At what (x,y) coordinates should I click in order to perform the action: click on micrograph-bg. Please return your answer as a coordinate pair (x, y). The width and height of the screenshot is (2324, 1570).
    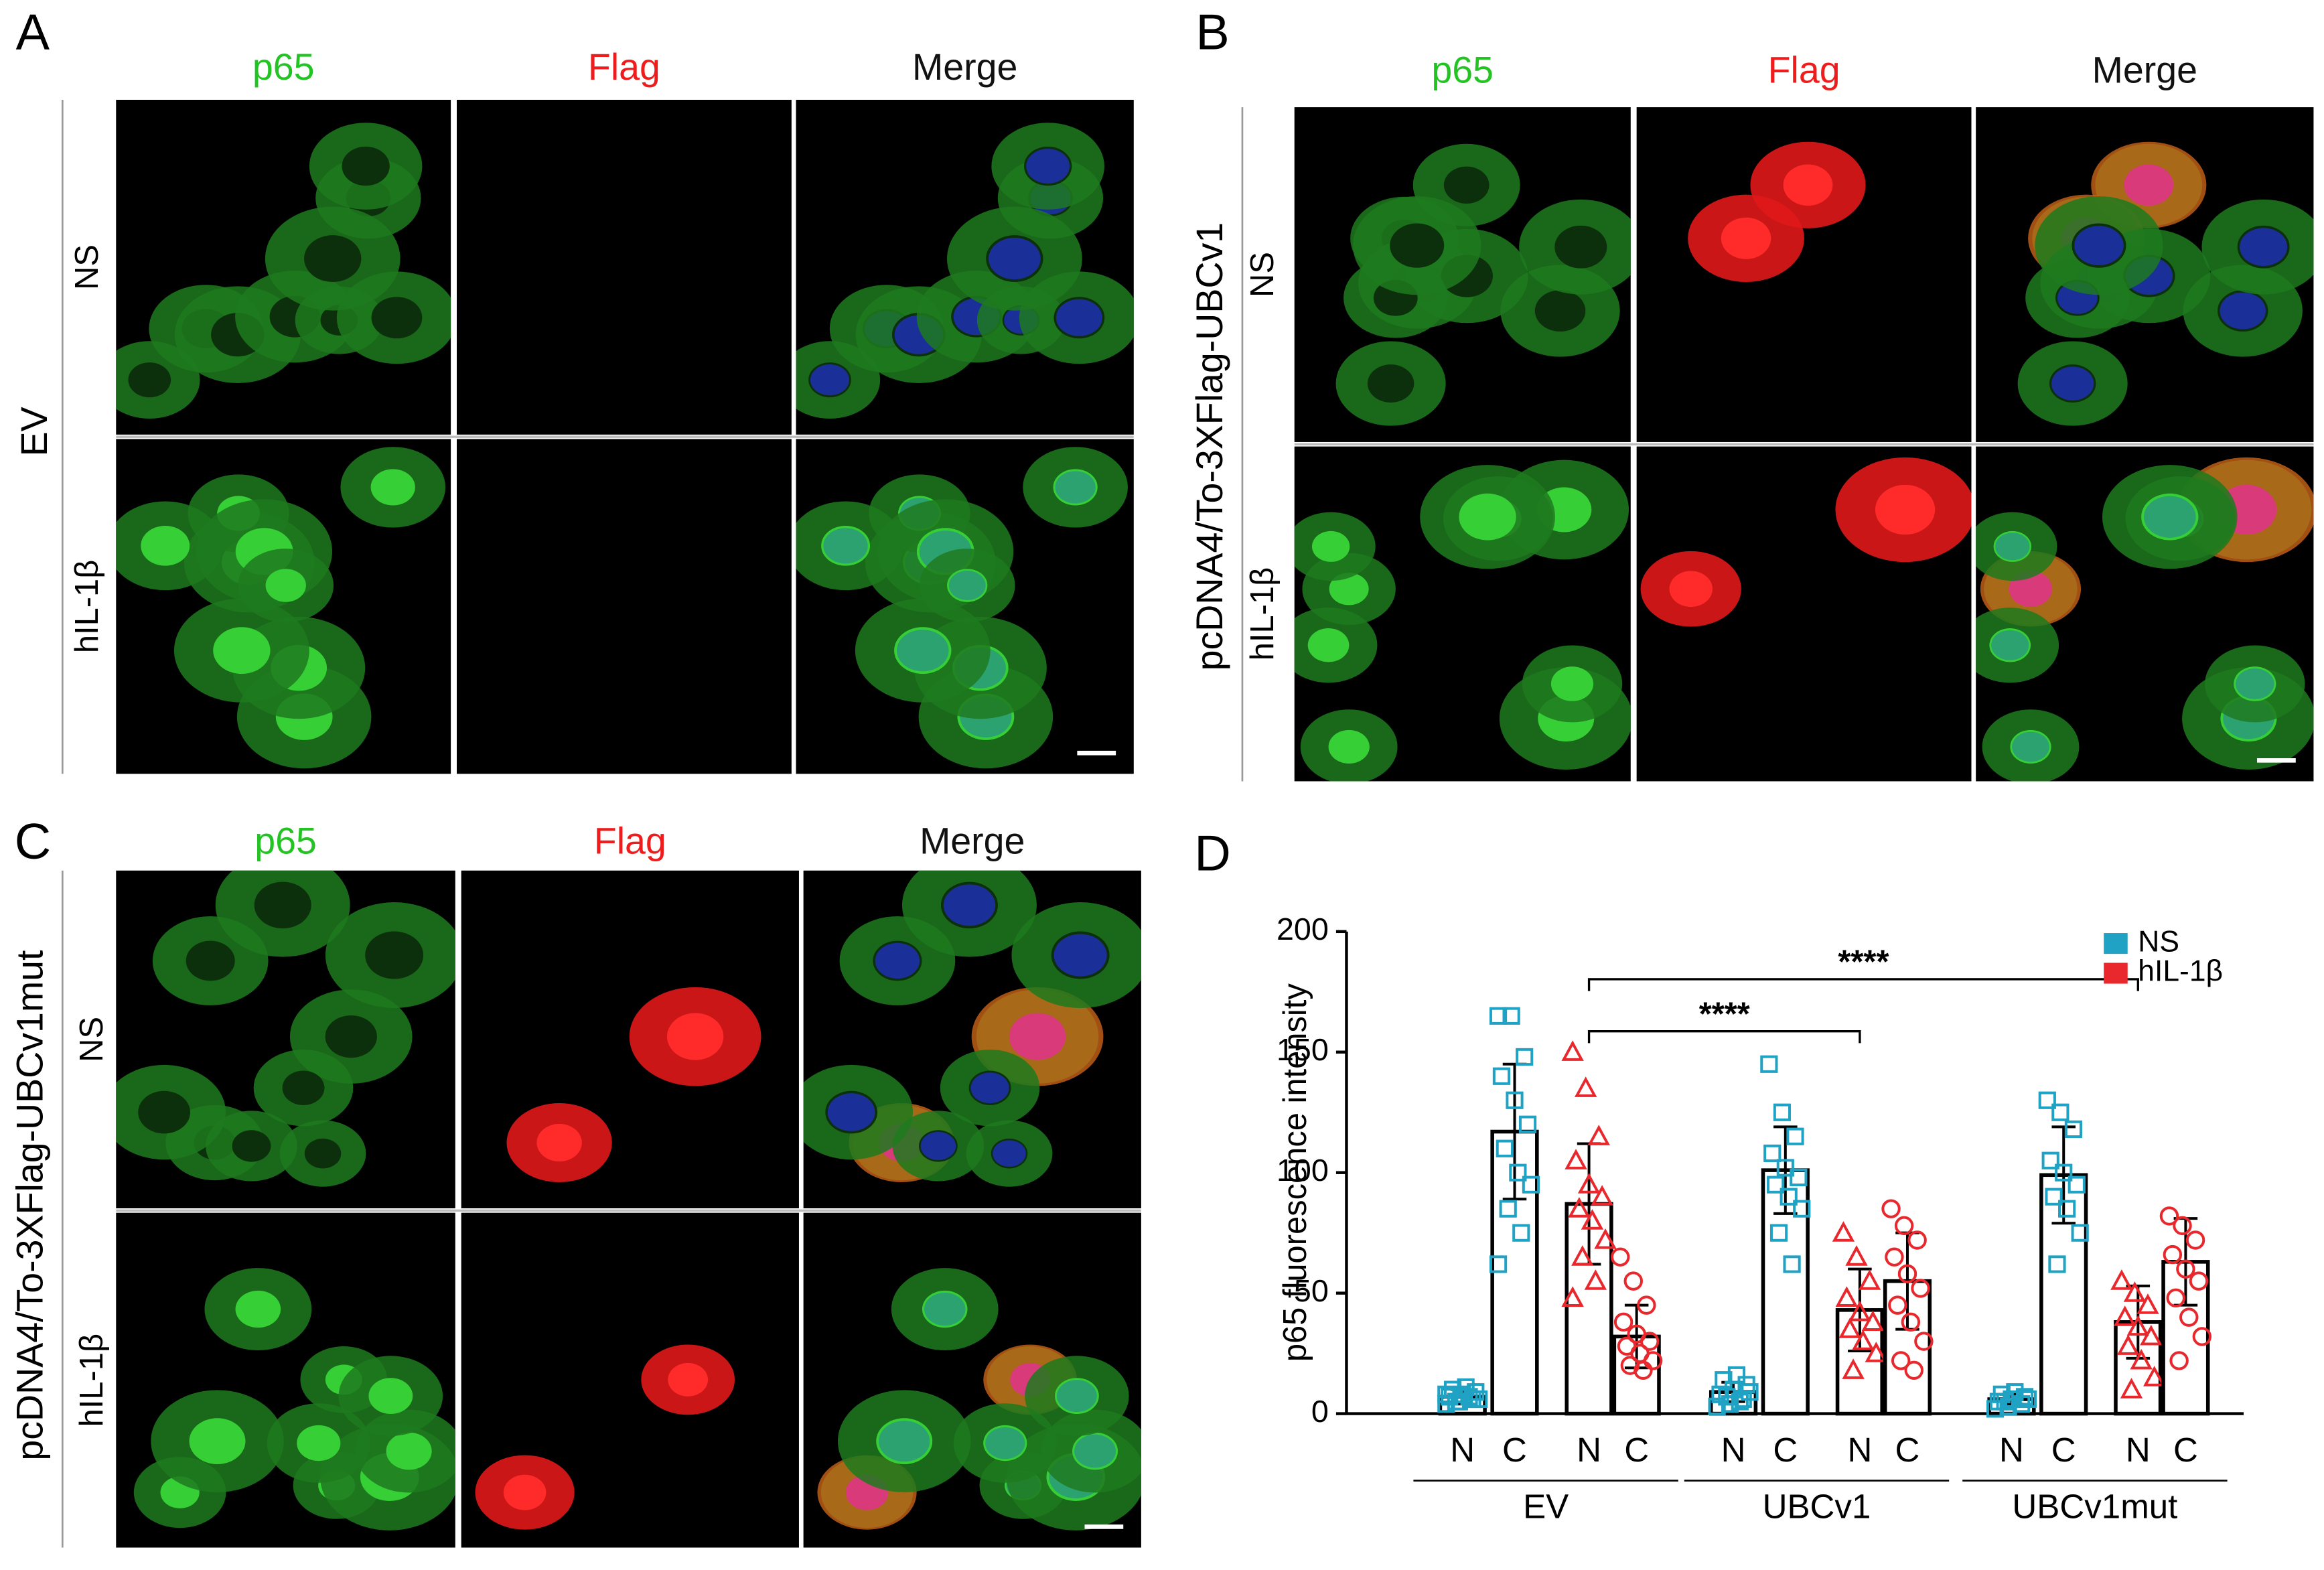
    Looking at the image, I should click on (624, 267).